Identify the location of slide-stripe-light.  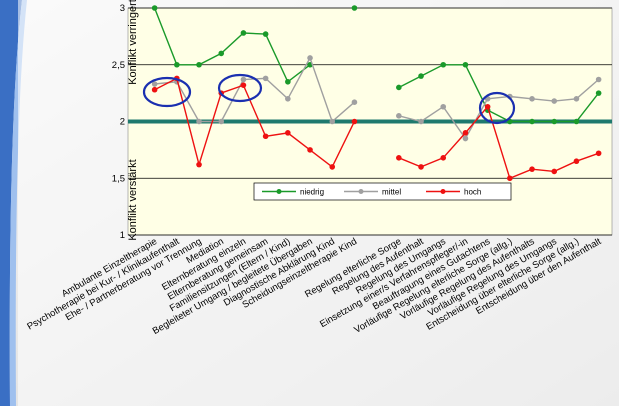
(18, 203).